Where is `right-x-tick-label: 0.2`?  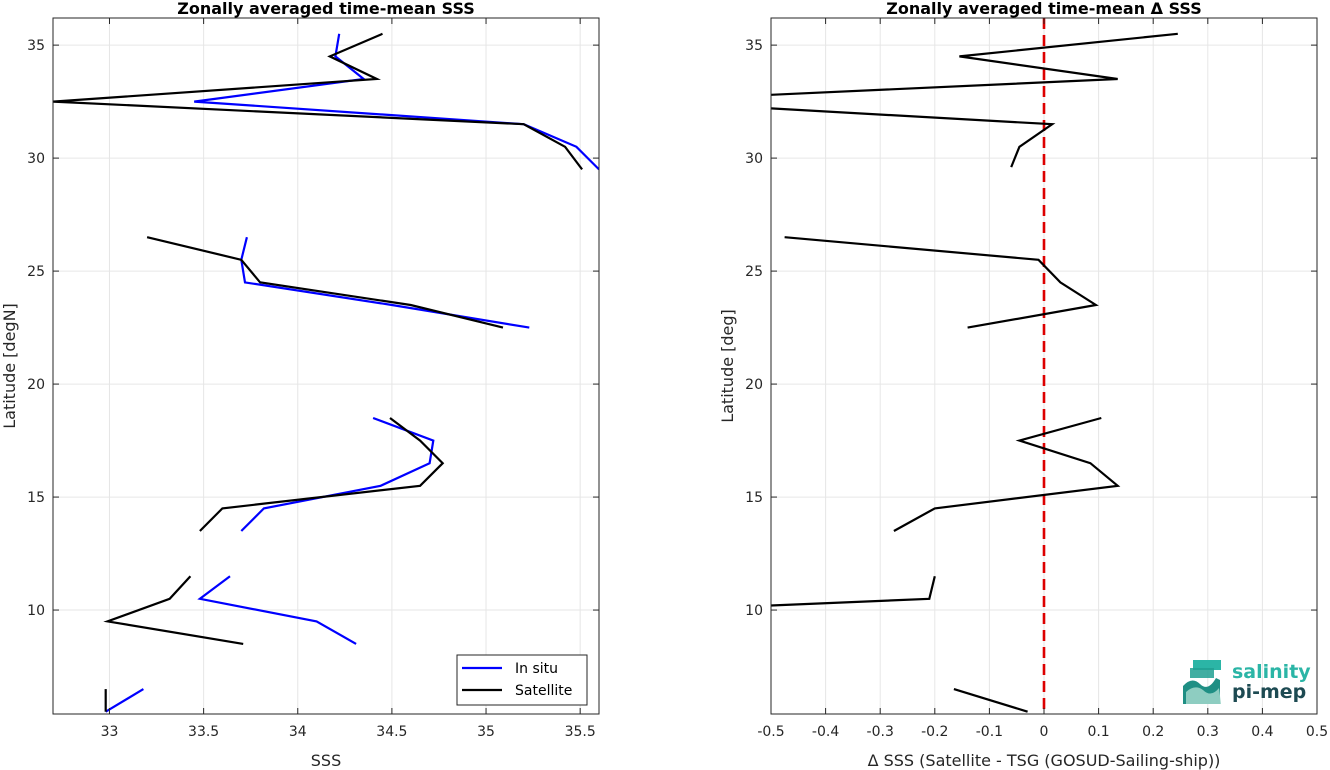 right-x-tick-label: 0.2 is located at coordinates (1153, 732).